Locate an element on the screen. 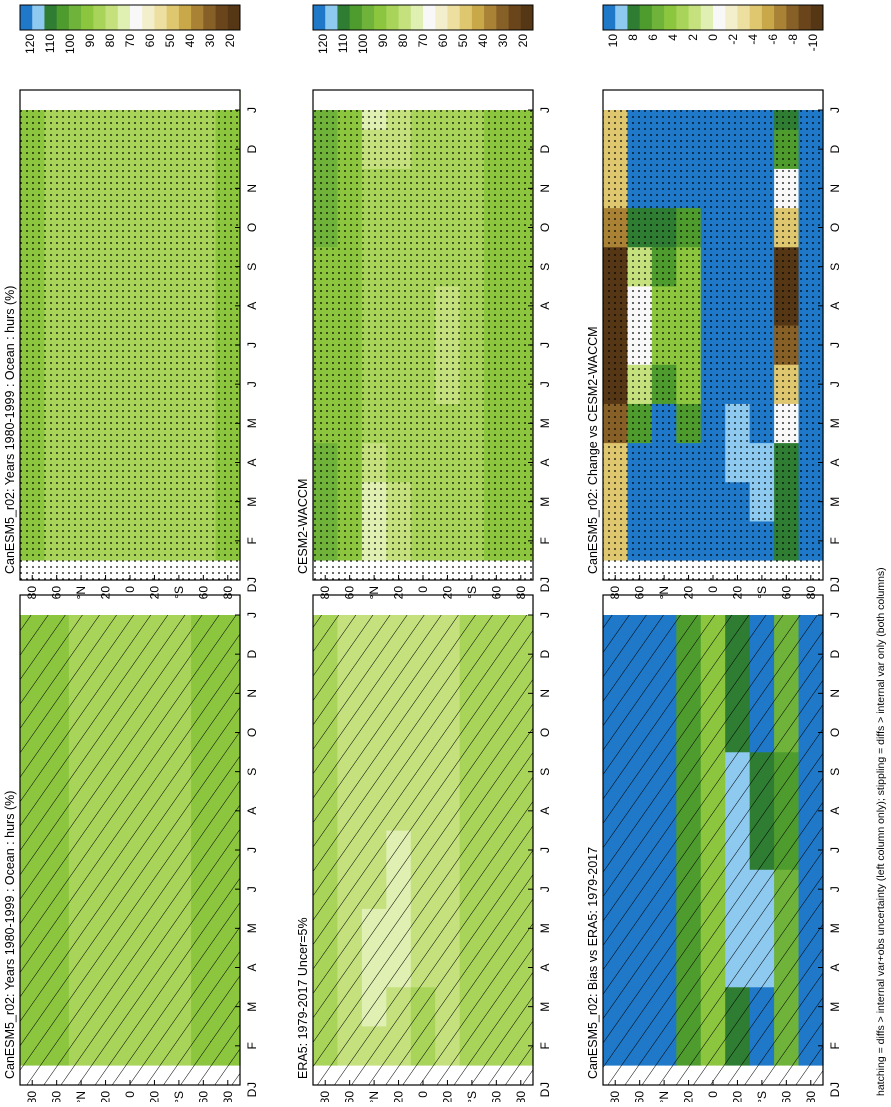 This screenshot has width=891, height=1107. colorbar-label: 90 is located at coordinates (383, 41).